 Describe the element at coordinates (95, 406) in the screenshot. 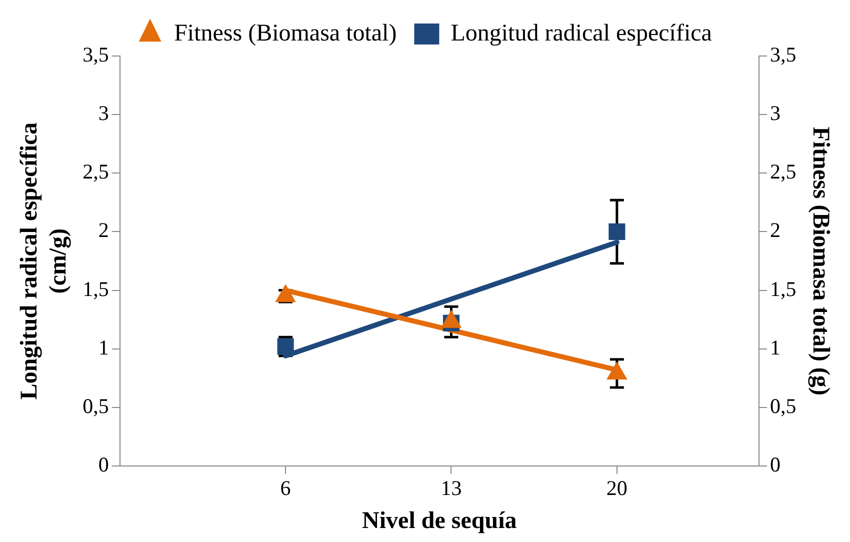

I see `y-tick-label: 0,5` at that location.